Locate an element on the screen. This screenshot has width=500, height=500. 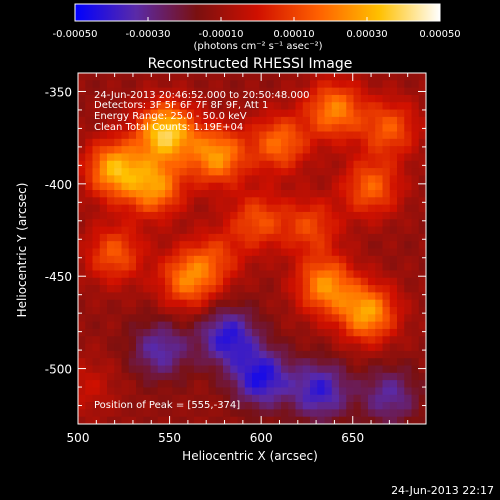
y-tick-label: -500 is located at coordinates (58, 370).